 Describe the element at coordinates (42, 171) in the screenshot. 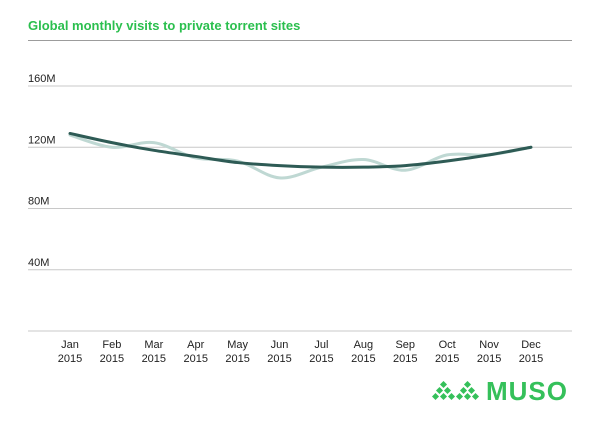

I see `y-axis: 40M 80M 120M 160M` at that location.